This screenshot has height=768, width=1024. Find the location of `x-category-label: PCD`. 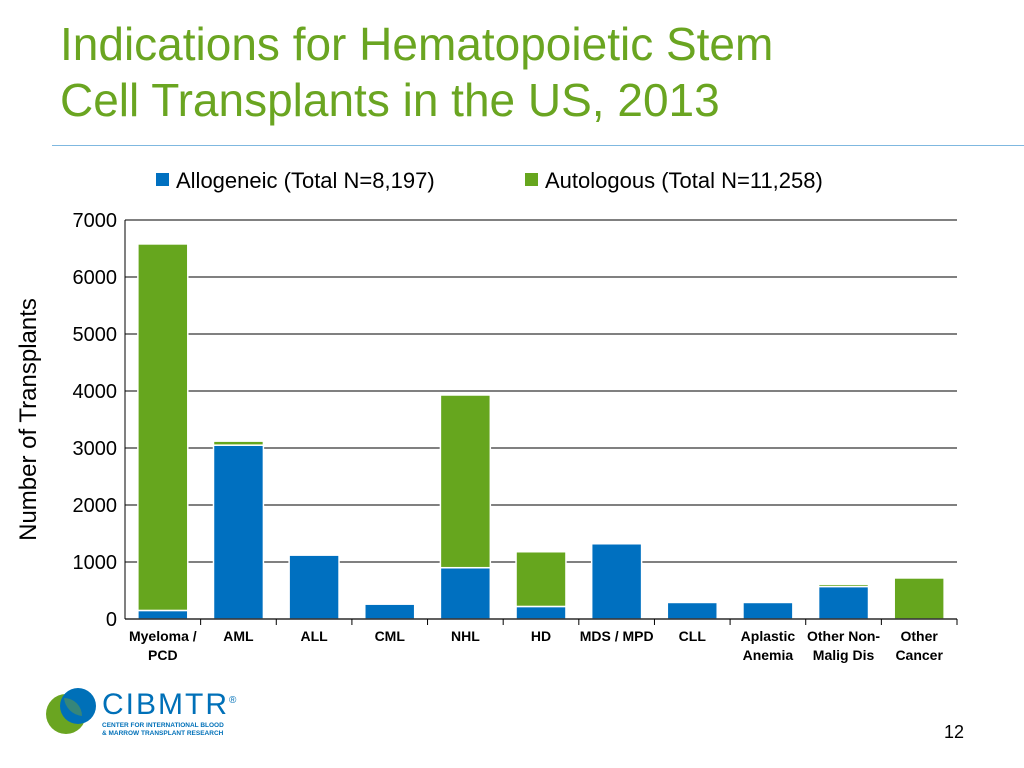

x-category-label: PCD is located at coordinates (163, 655).